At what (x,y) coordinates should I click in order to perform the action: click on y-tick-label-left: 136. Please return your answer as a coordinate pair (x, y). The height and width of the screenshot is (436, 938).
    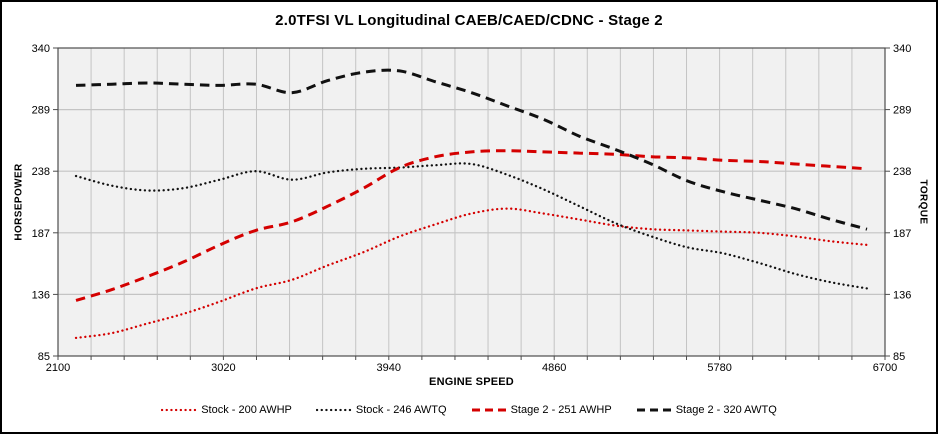
    Looking at the image, I should click on (41, 295).